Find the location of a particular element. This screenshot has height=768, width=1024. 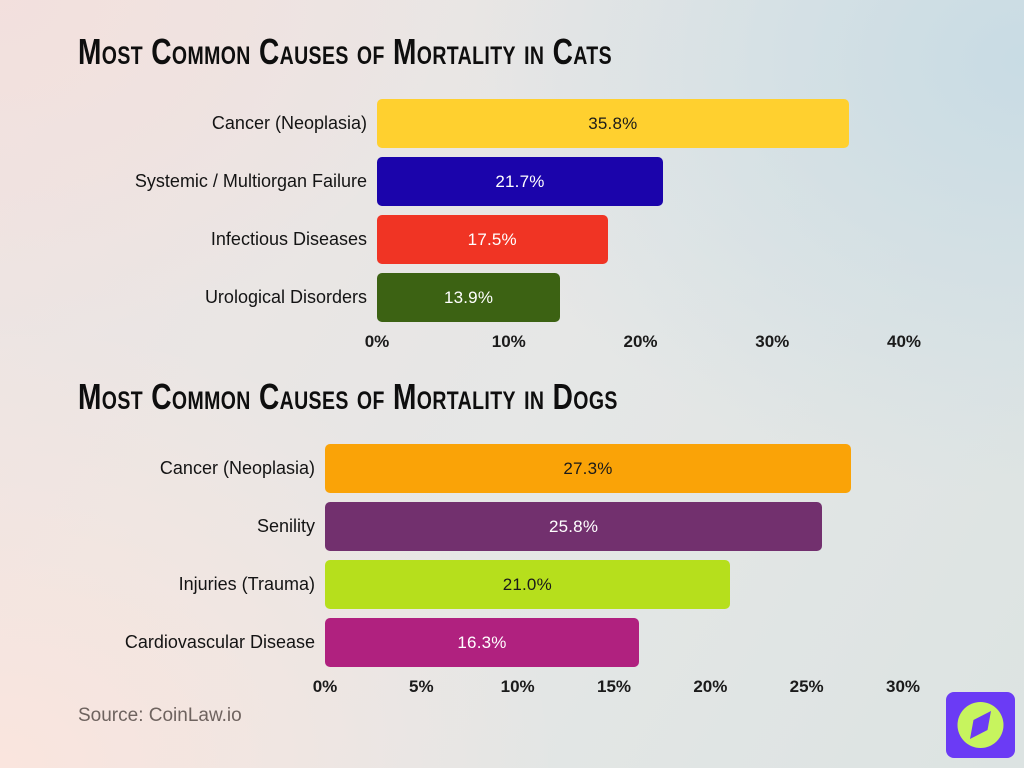

bar: 21.7% is located at coordinates (520, 181).